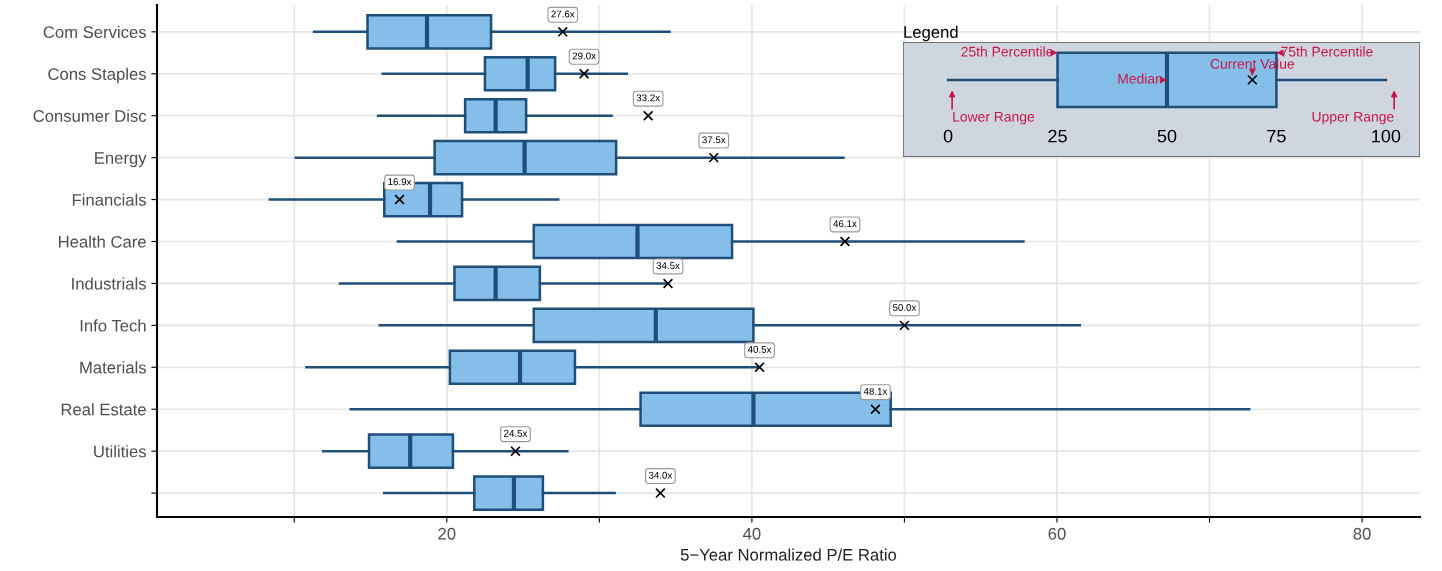 The width and height of the screenshot is (1442, 571). What do you see at coordinates (660, 475) in the screenshot?
I see `data-label: 34.0x` at bounding box center [660, 475].